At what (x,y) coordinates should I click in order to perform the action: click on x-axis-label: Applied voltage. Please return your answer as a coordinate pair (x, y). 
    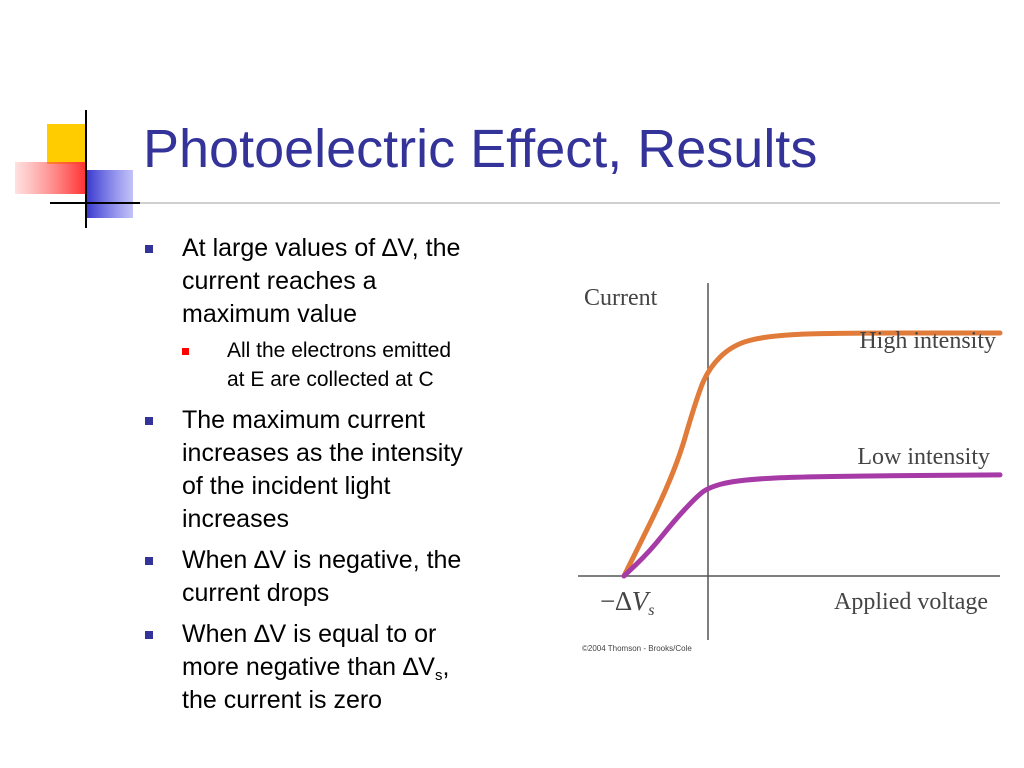
    Looking at the image, I should click on (911, 602).